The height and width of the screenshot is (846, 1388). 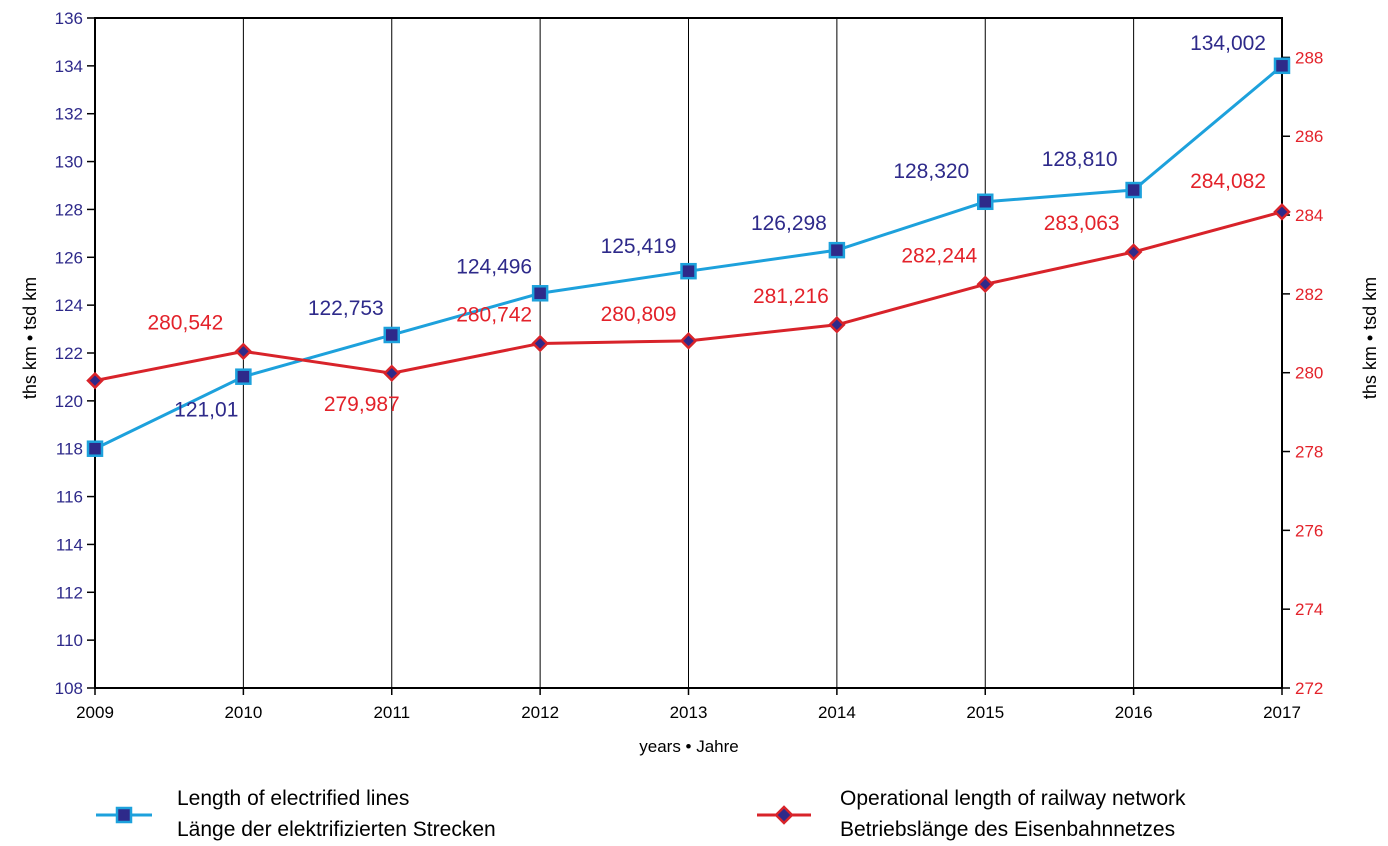 What do you see at coordinates (1228, 43) in the screenshot?
I see `data-label-series-0-2017: 134,002` at bounding box center [1228, 43].